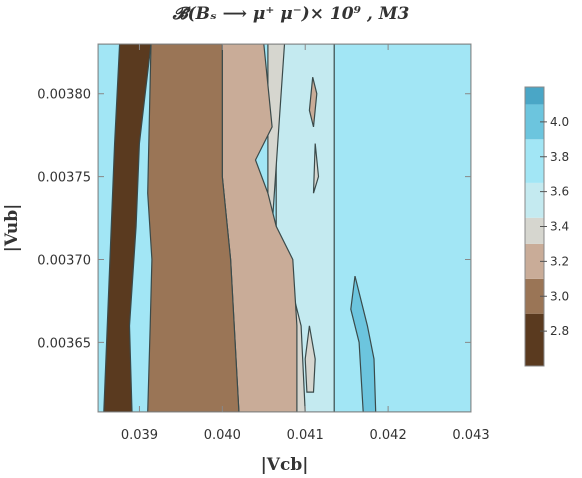 This screenshot has width=582, height=478. I want to click on legend-colorbar: 2.8 3.0 3.2 3.4 3.6 3.8 4.0, so click(546, 226).